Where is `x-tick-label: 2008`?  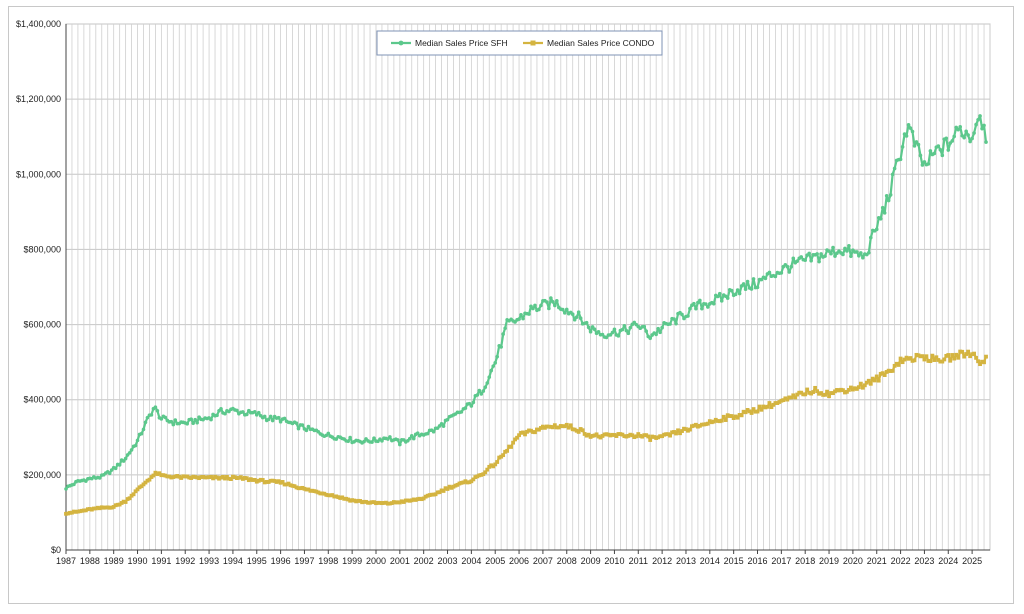
x-tick-label: 2008 is located at coordinates (567, 561).